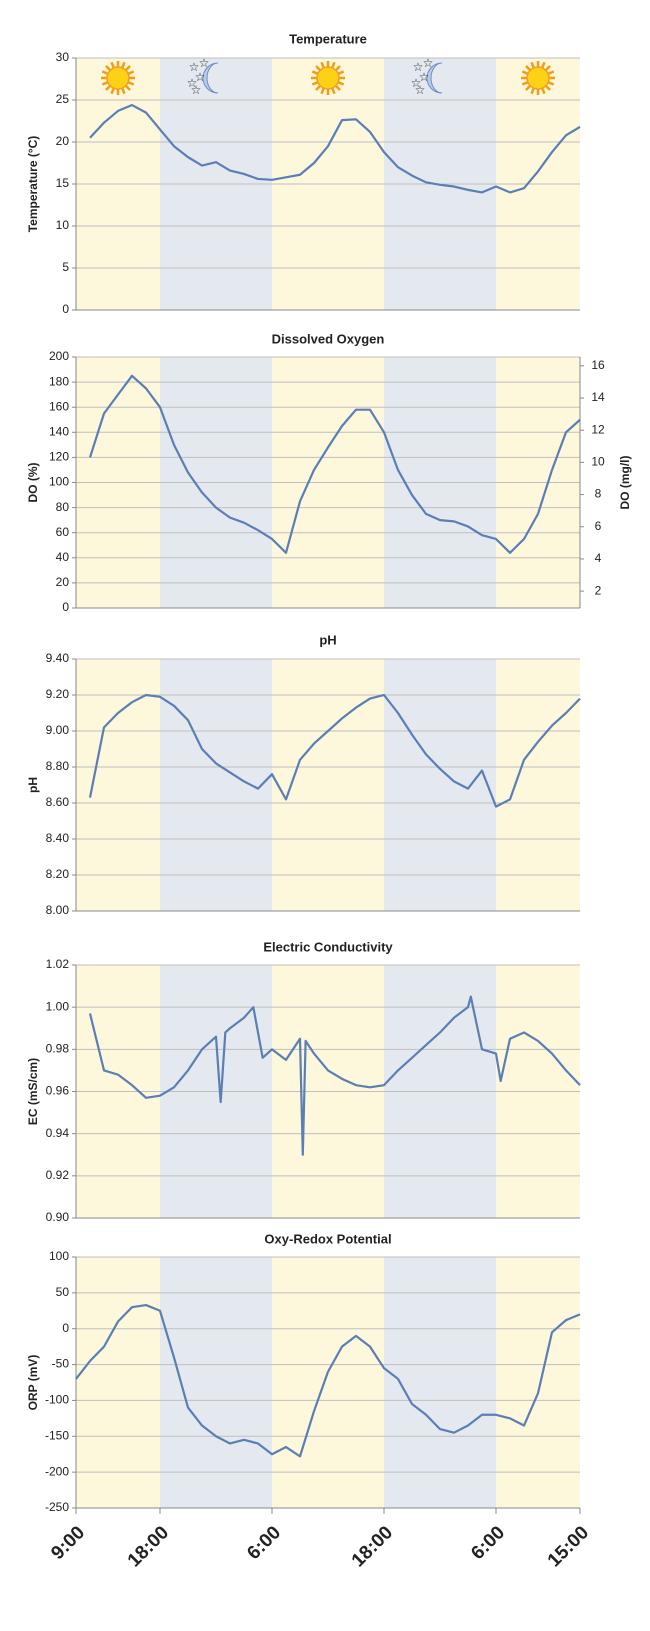 Image resolution: width=650 pixels, height=1631 pixels. Describe the element at coordinates (58, 838) in the screenshot. I see `y-tick-label: 8.40` at that location.